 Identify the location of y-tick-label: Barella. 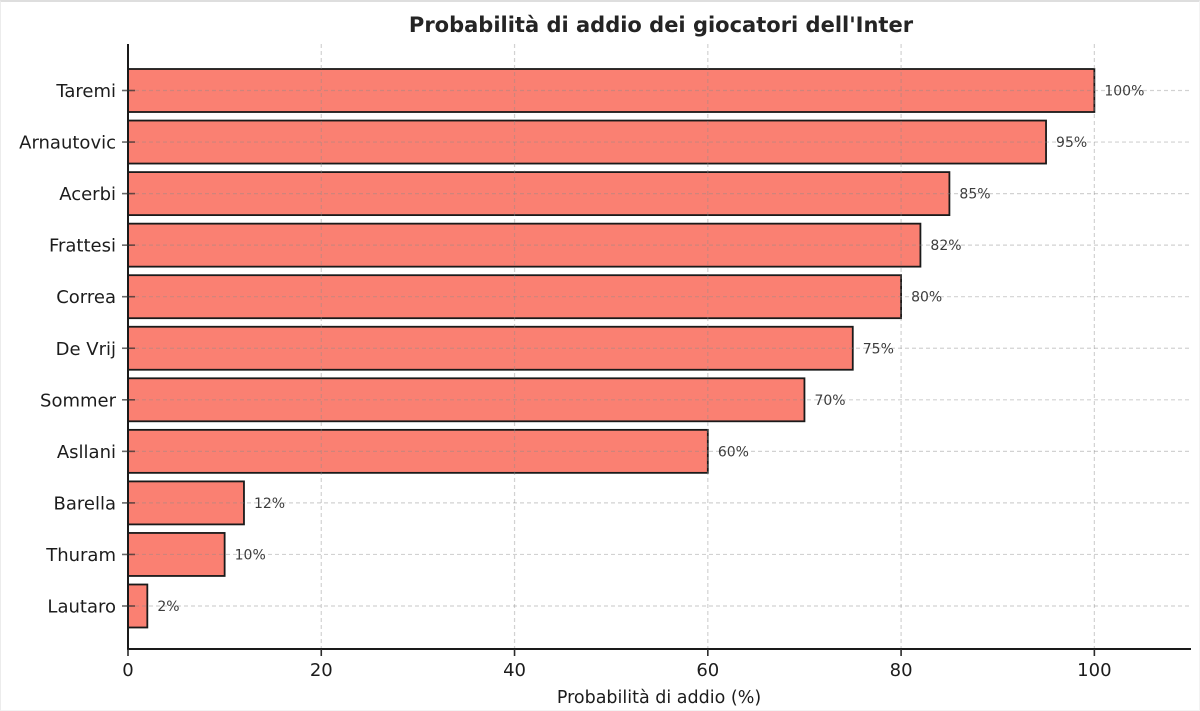
(85, 503).